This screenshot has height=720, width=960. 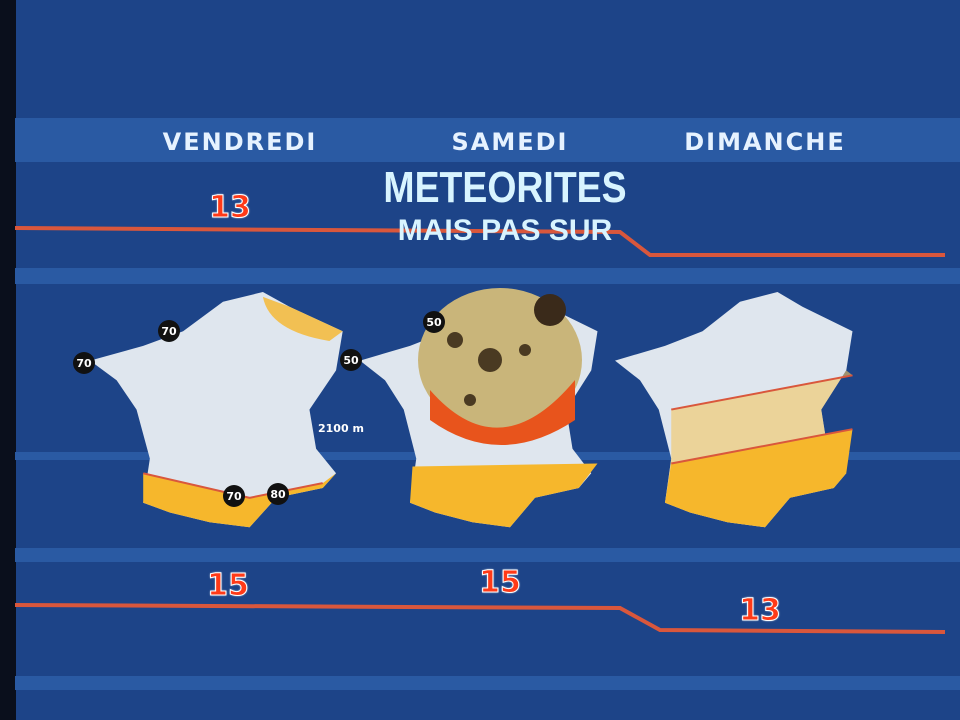 I want to click on headline-title: METEORITES, so click(x=505, y=187).